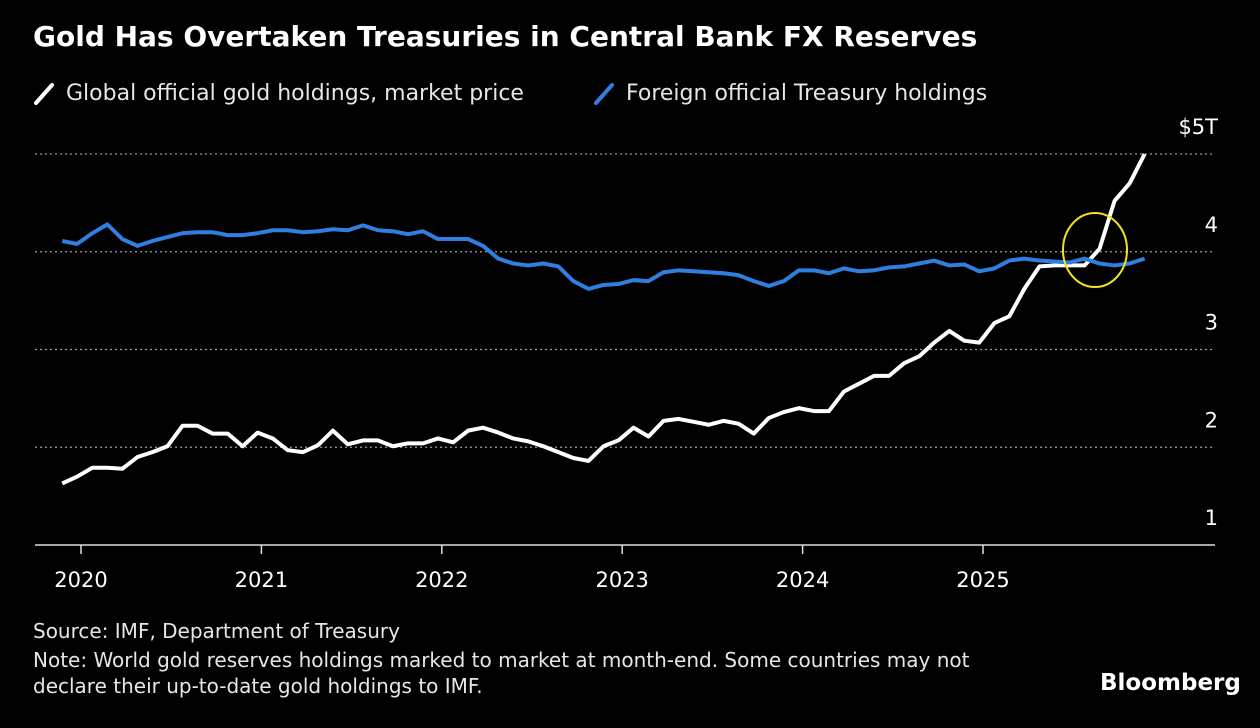 This screenshot has height=728, width=1260. What do you see at coordinates (80, 580) in the screenshot?
I see `x-tick-label: 2020` at bounding box center [80, 580].